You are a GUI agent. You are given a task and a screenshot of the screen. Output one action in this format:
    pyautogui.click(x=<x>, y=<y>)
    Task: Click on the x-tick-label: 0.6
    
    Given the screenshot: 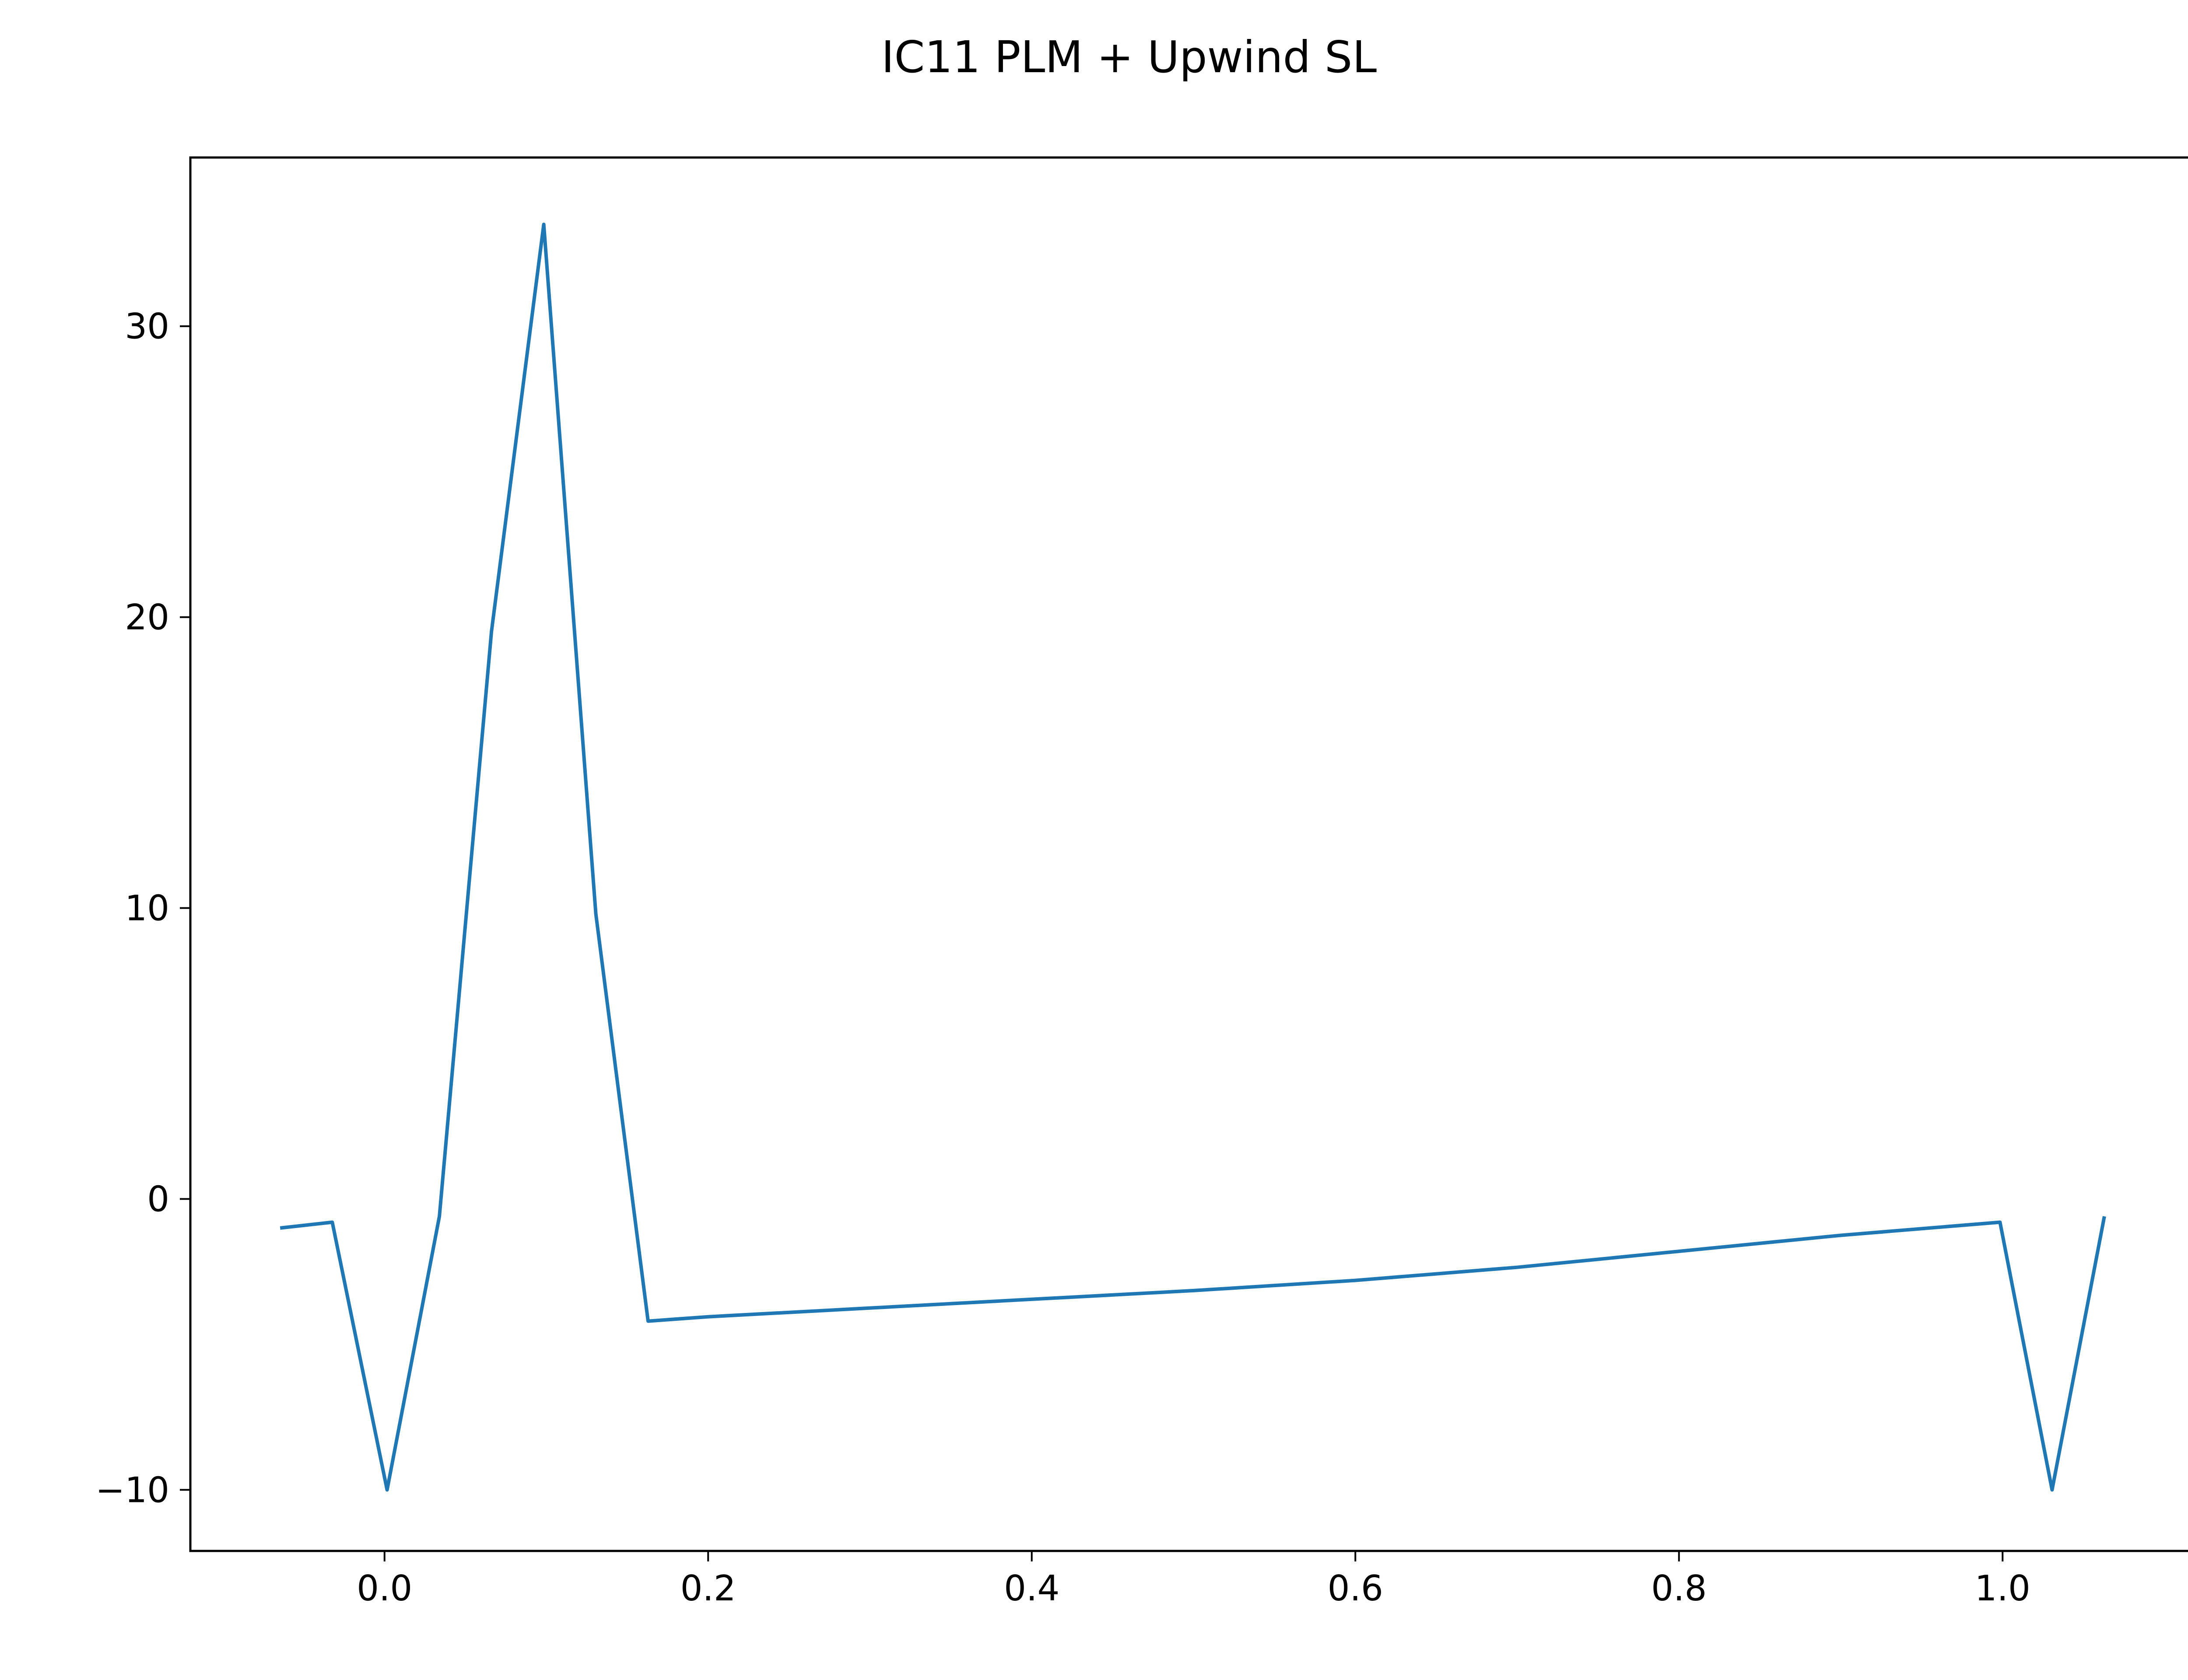 What is the action you would take?
    pyautogui.click(x=1356, y=1588)
    